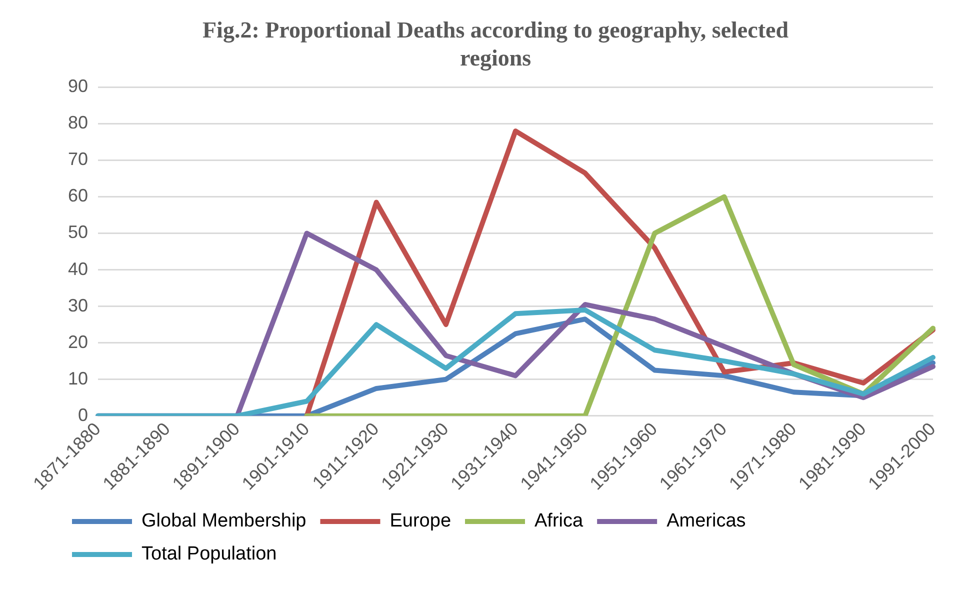  I want to click on y-tick-label: 90, so click(78, 86).